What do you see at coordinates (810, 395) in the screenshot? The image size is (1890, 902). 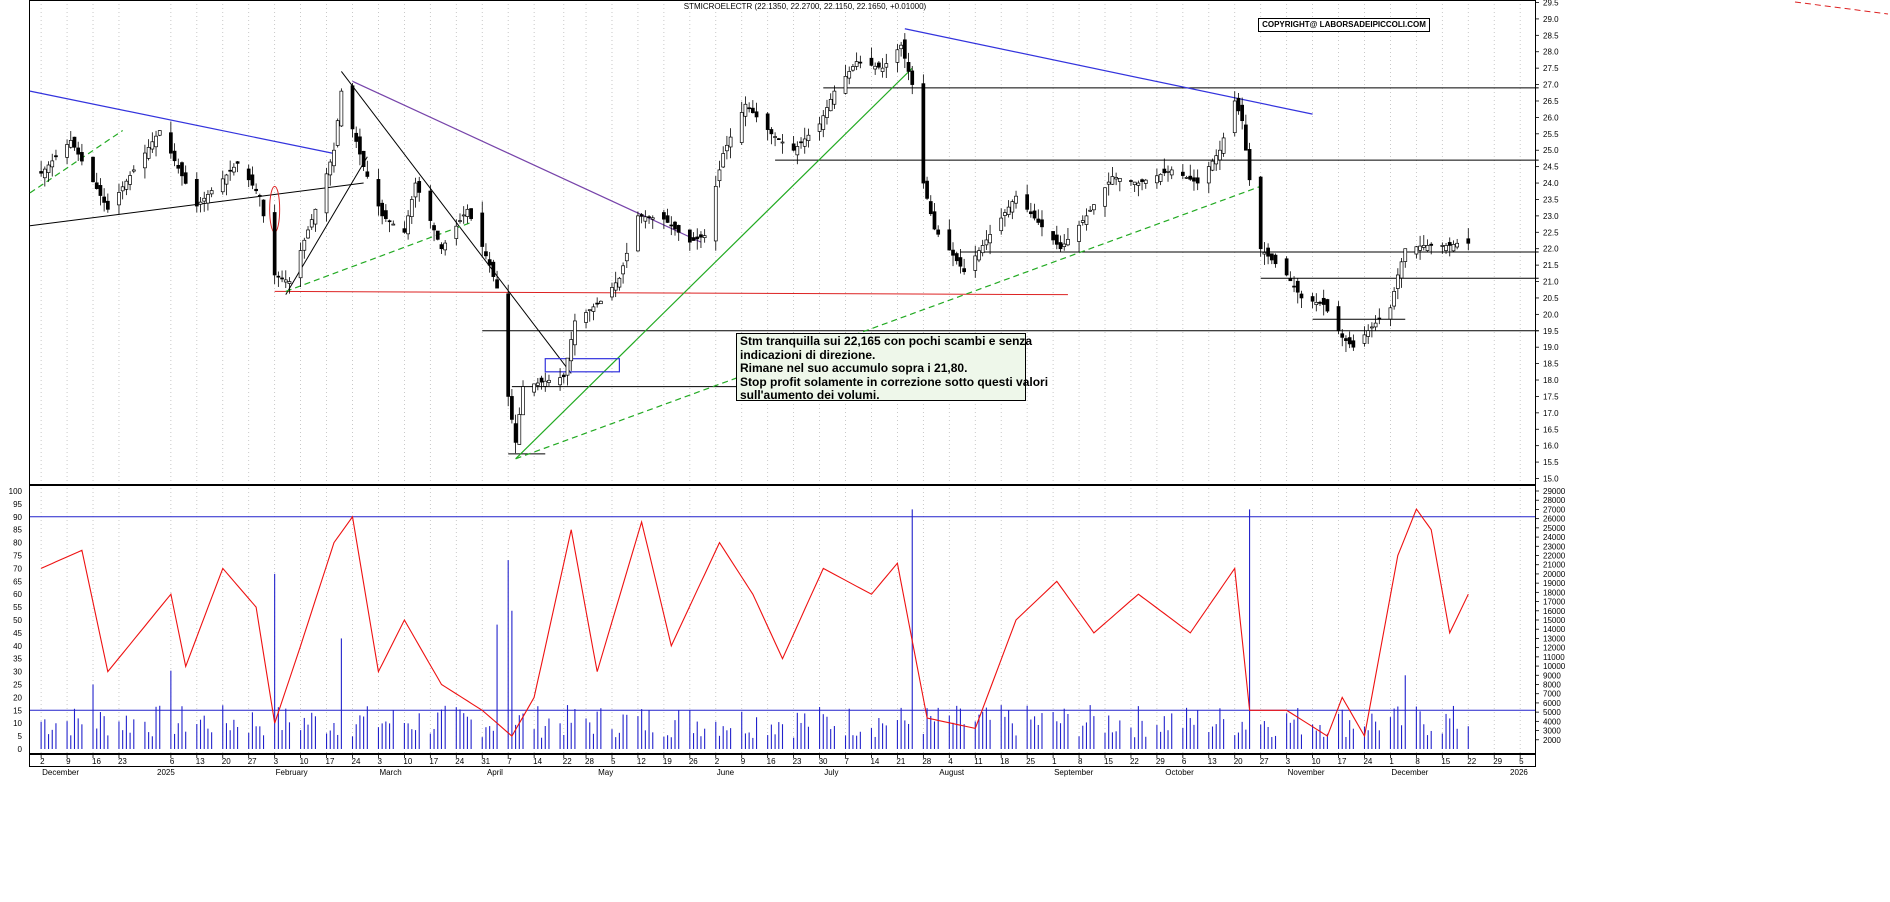 I see `note-line: sull'aumento dei volumi.` at bounding box center [810, 395].